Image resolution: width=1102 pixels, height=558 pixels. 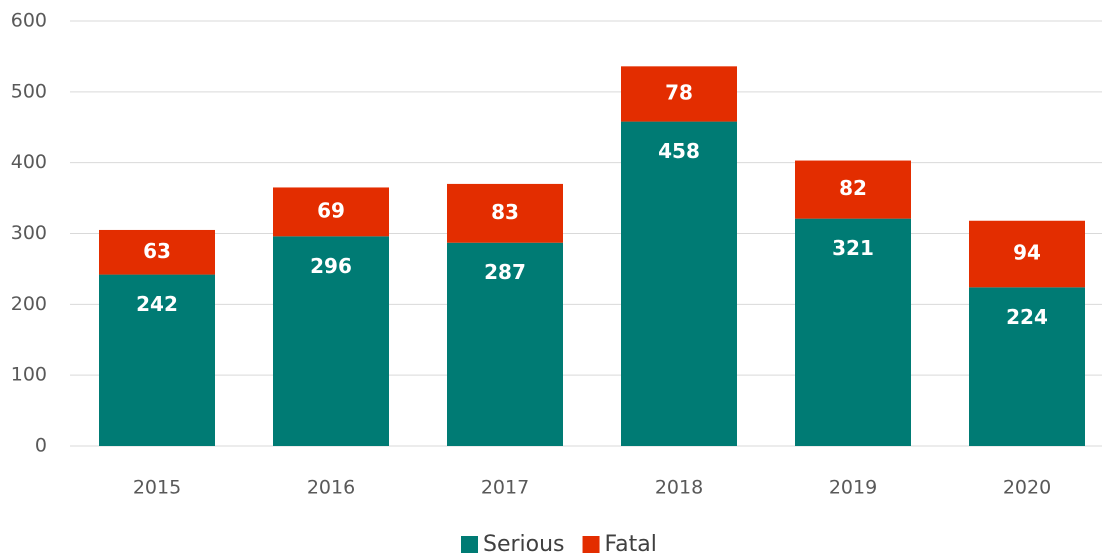 I want to click on x-tick-label: 2020, so click(x=1027, y=488).